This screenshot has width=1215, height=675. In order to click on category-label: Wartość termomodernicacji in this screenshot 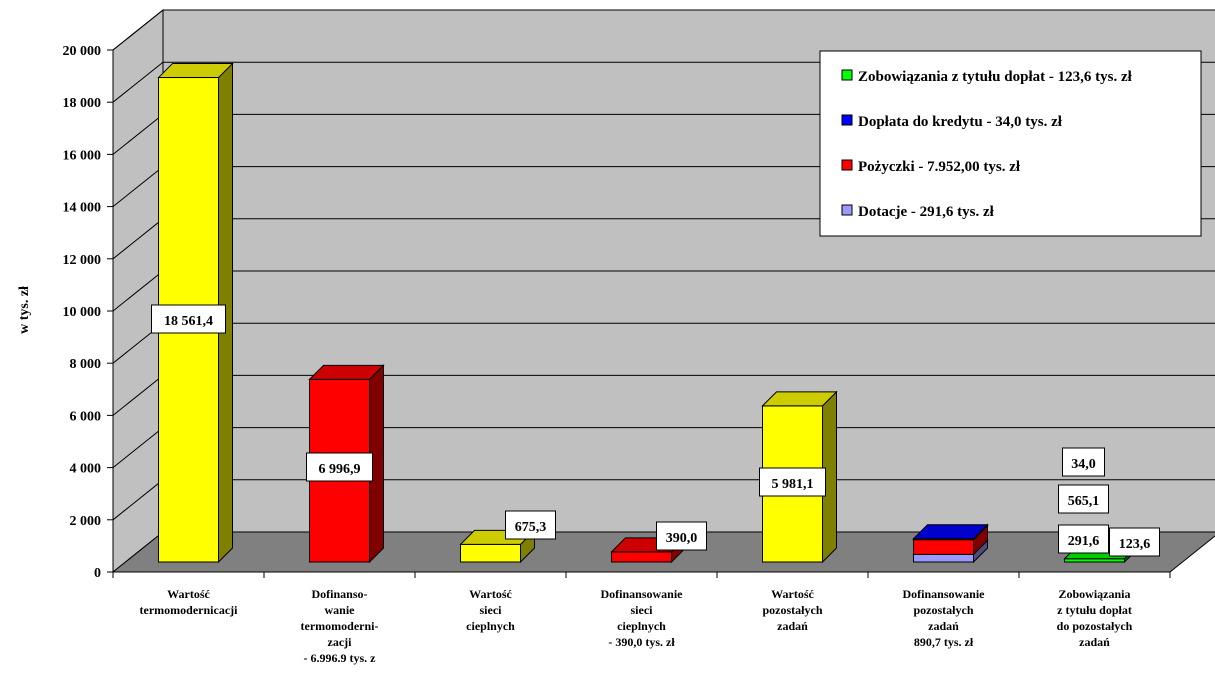, I will do `click(189, 602)`.